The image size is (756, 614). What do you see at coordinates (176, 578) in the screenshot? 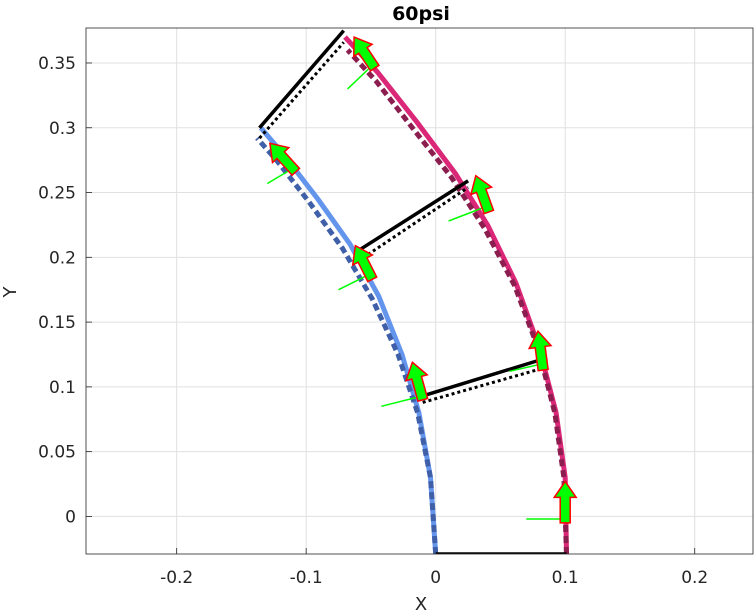
I see `x-tick-label: -0.2` at bounding box center [176, 578].